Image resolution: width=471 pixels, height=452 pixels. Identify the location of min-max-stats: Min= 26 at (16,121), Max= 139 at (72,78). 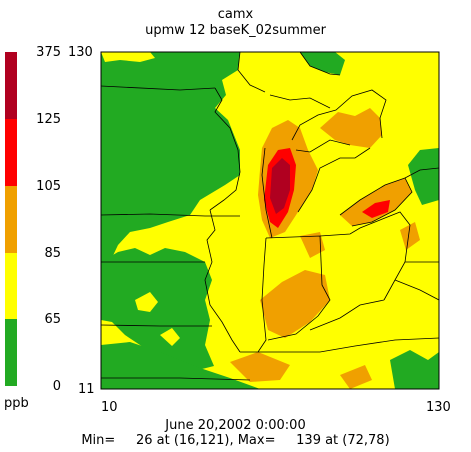
(235, 440).